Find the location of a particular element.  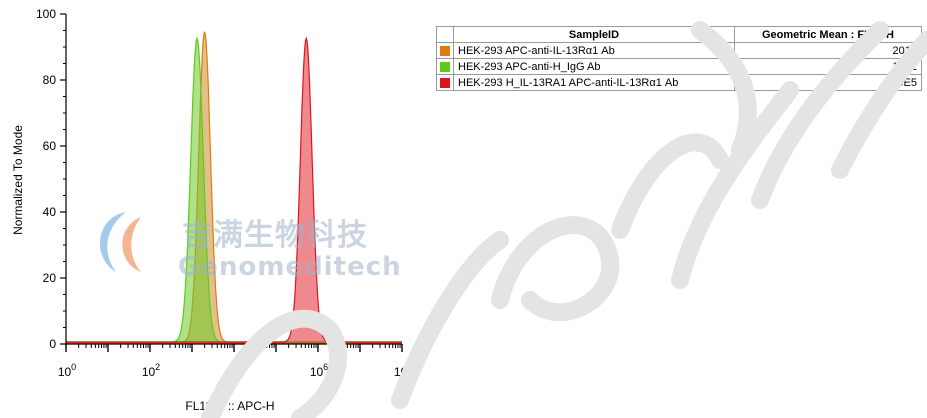

legend-swatch-red is located at coordinates (445, 82).